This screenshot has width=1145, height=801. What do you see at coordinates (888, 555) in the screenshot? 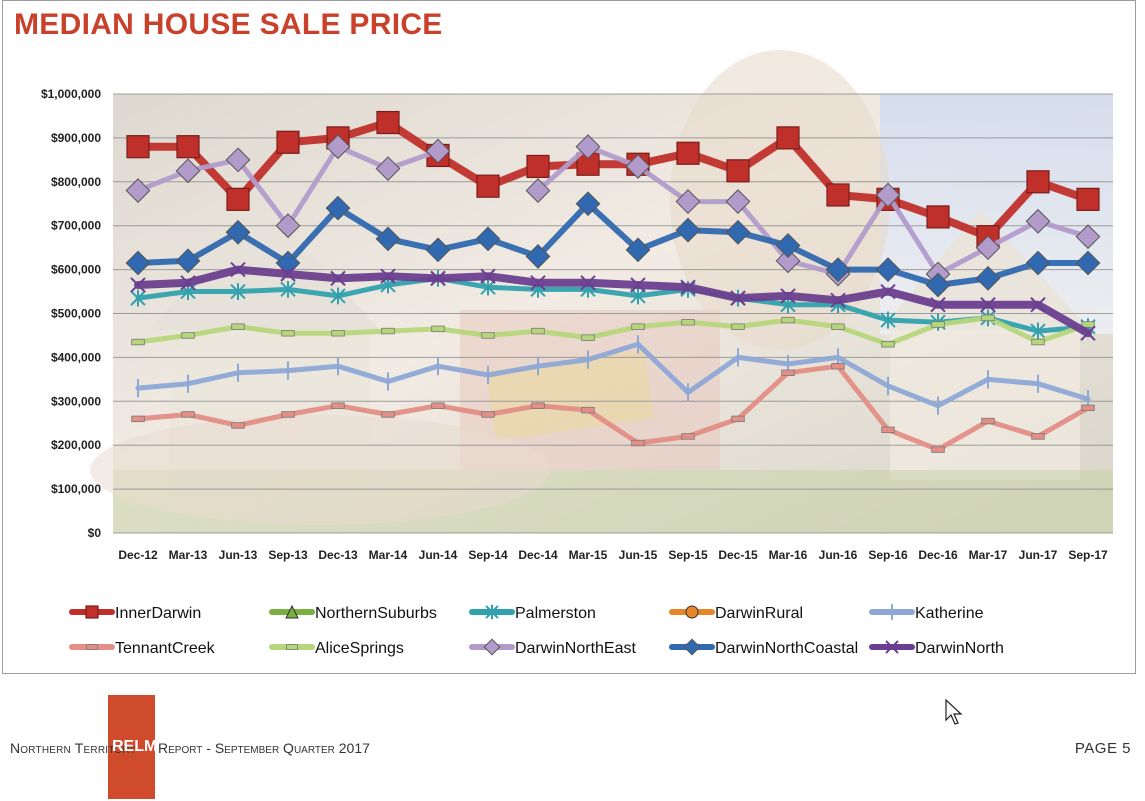
I see `x-tick-label: Sep-16` at bounding box center [888, 555].